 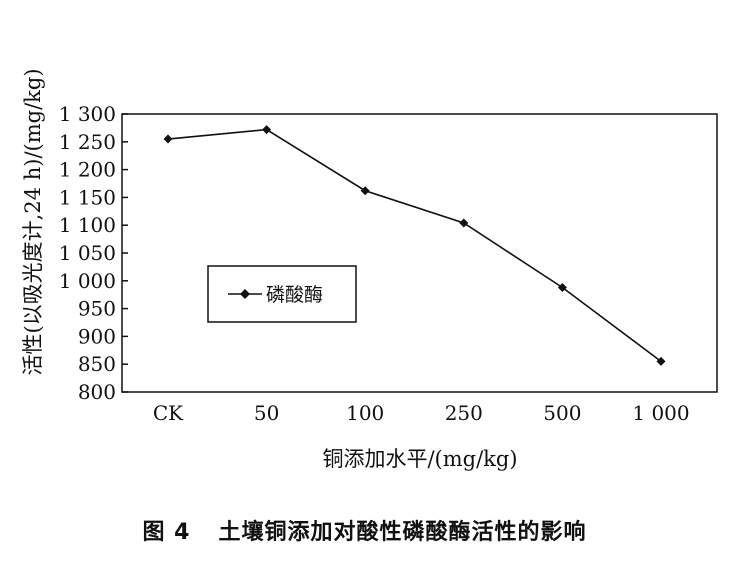 I want to click on legend: 磷酸酶, so click(x=282, y=294).